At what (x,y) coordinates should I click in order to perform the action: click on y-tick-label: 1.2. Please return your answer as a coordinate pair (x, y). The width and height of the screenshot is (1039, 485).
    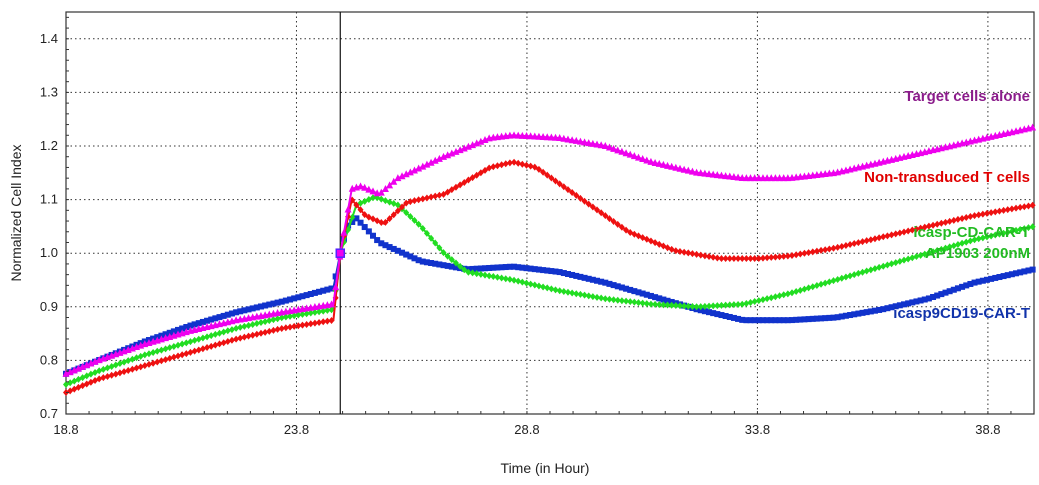
    Looking at the image, I should click on (49, 145).